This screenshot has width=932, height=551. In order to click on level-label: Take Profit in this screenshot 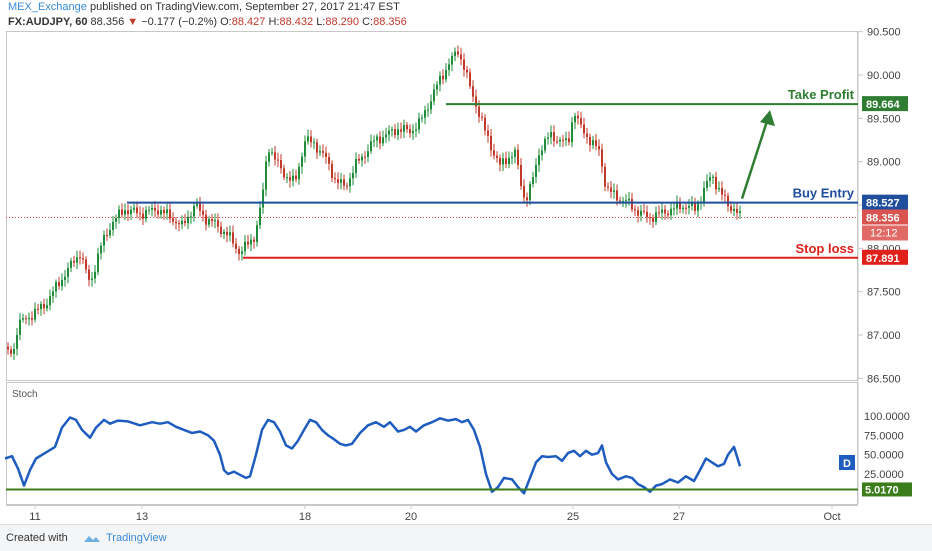, I will do `click(821, 94)`.